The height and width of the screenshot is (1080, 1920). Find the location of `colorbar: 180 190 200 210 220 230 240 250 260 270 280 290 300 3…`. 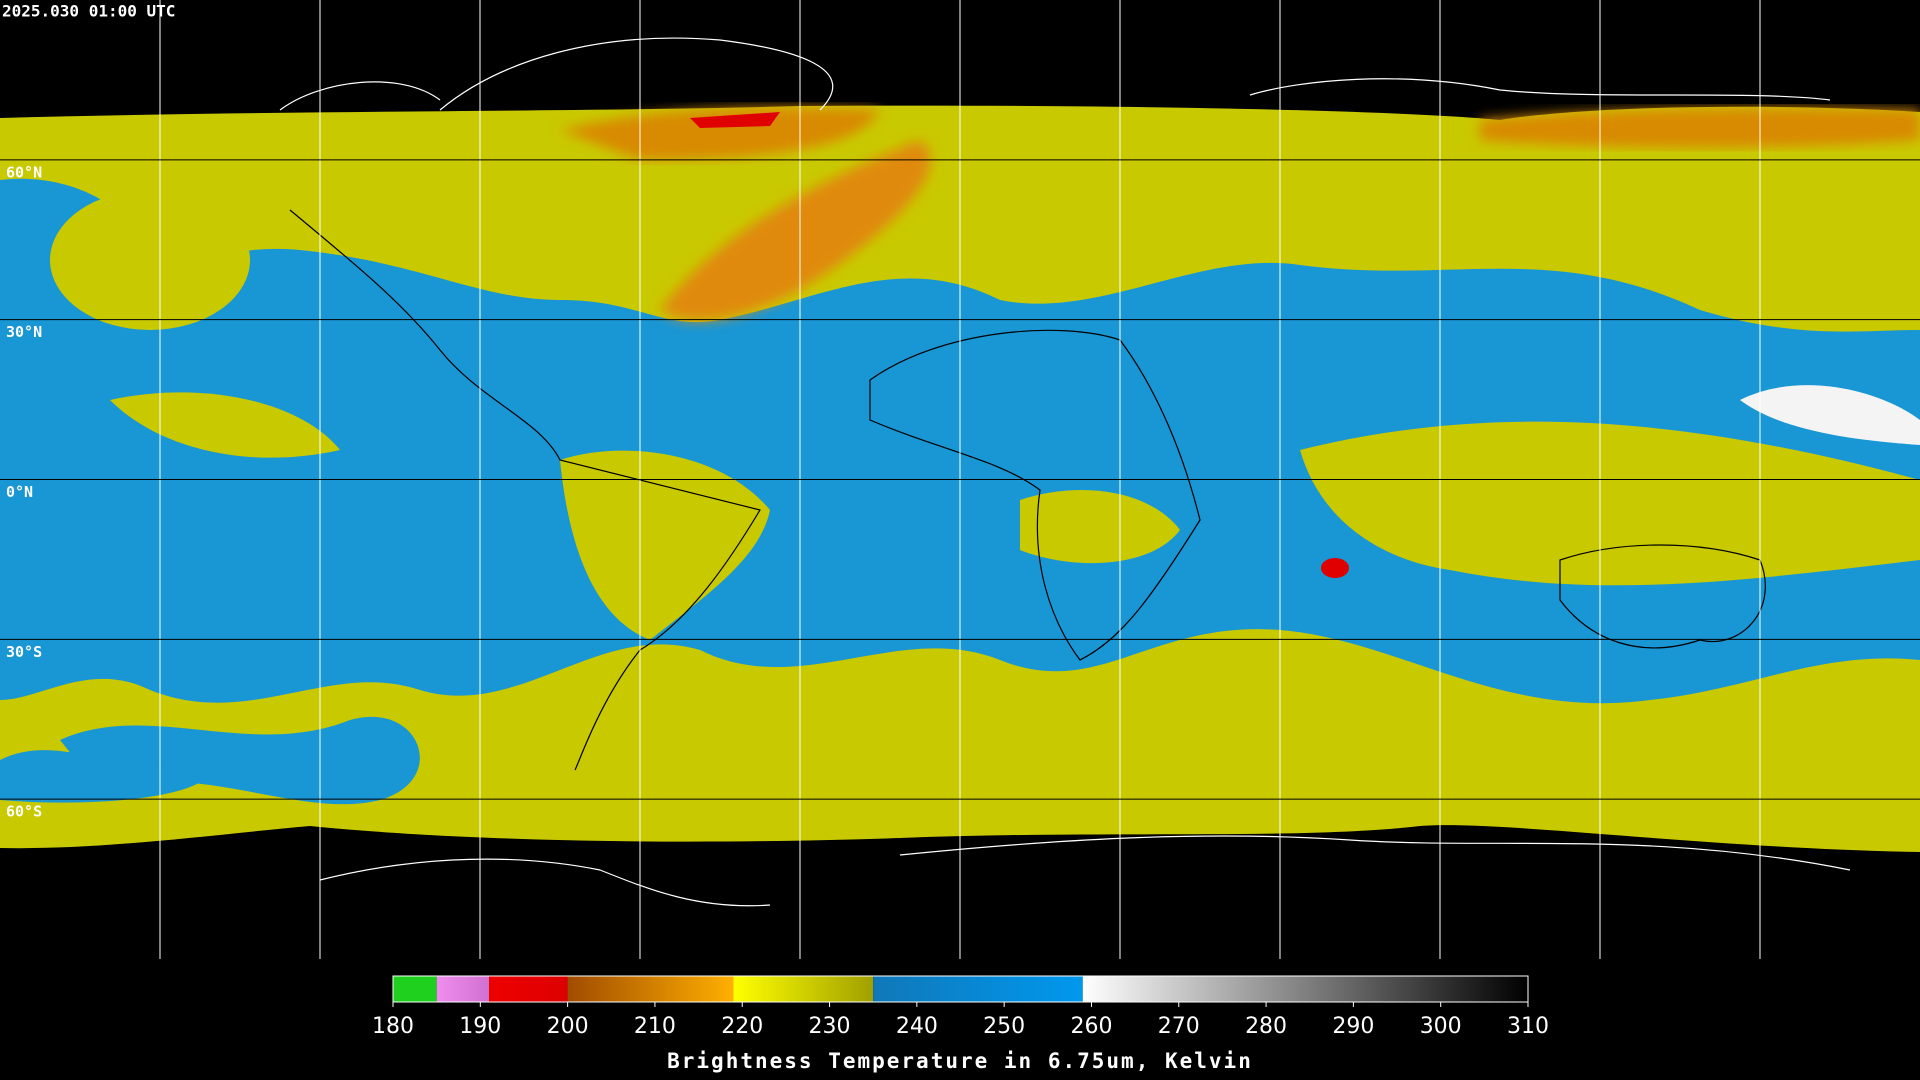

colorbar: 180 190 200 210 220 230 240 250 260 270 280 290 300 3… is located at coordinates (960, 1007).